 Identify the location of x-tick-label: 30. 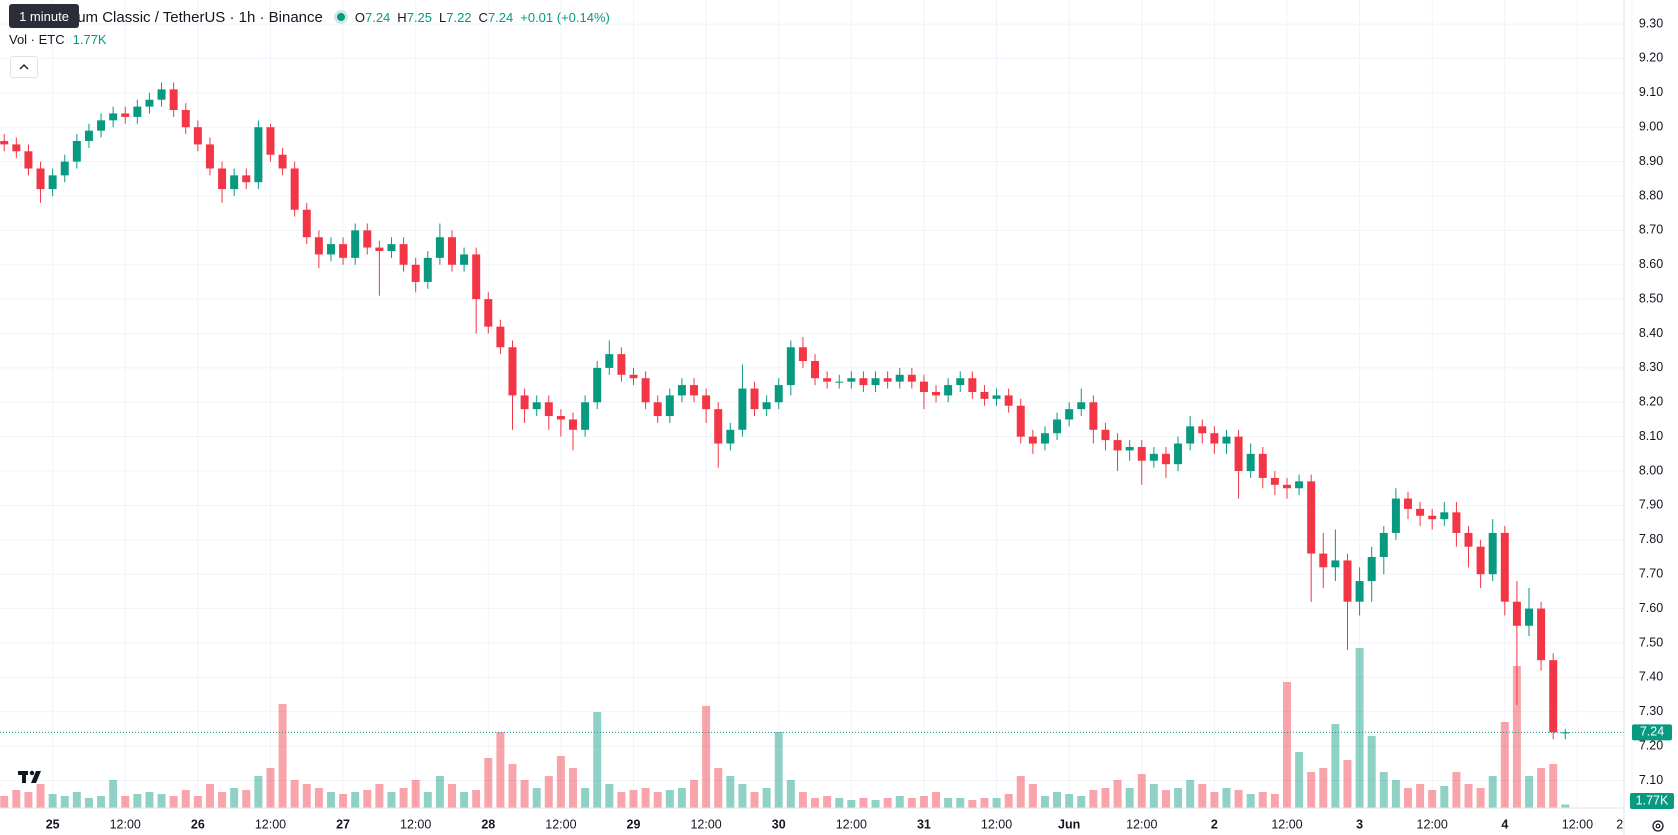
(779, 824).